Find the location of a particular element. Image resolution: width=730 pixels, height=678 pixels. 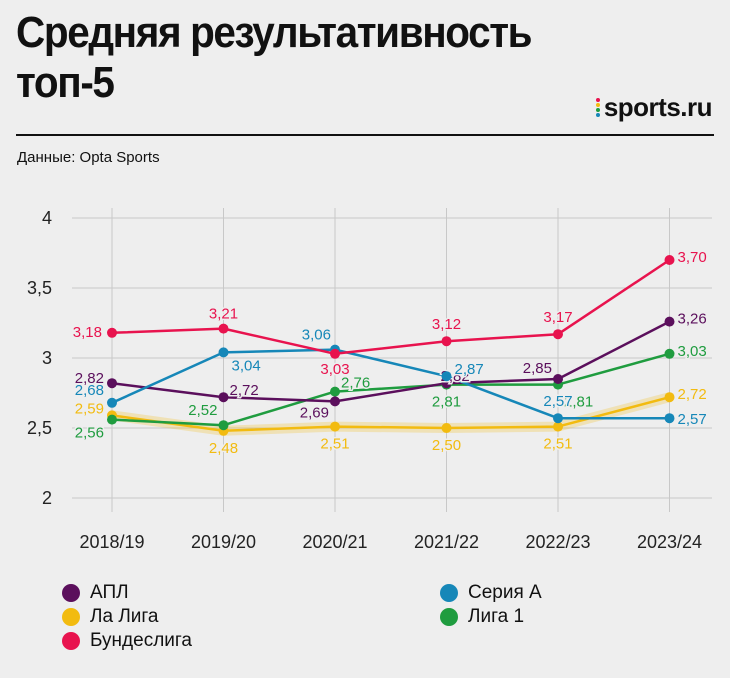

title-line-2: топ-5 is located at coordinates (65, 82).